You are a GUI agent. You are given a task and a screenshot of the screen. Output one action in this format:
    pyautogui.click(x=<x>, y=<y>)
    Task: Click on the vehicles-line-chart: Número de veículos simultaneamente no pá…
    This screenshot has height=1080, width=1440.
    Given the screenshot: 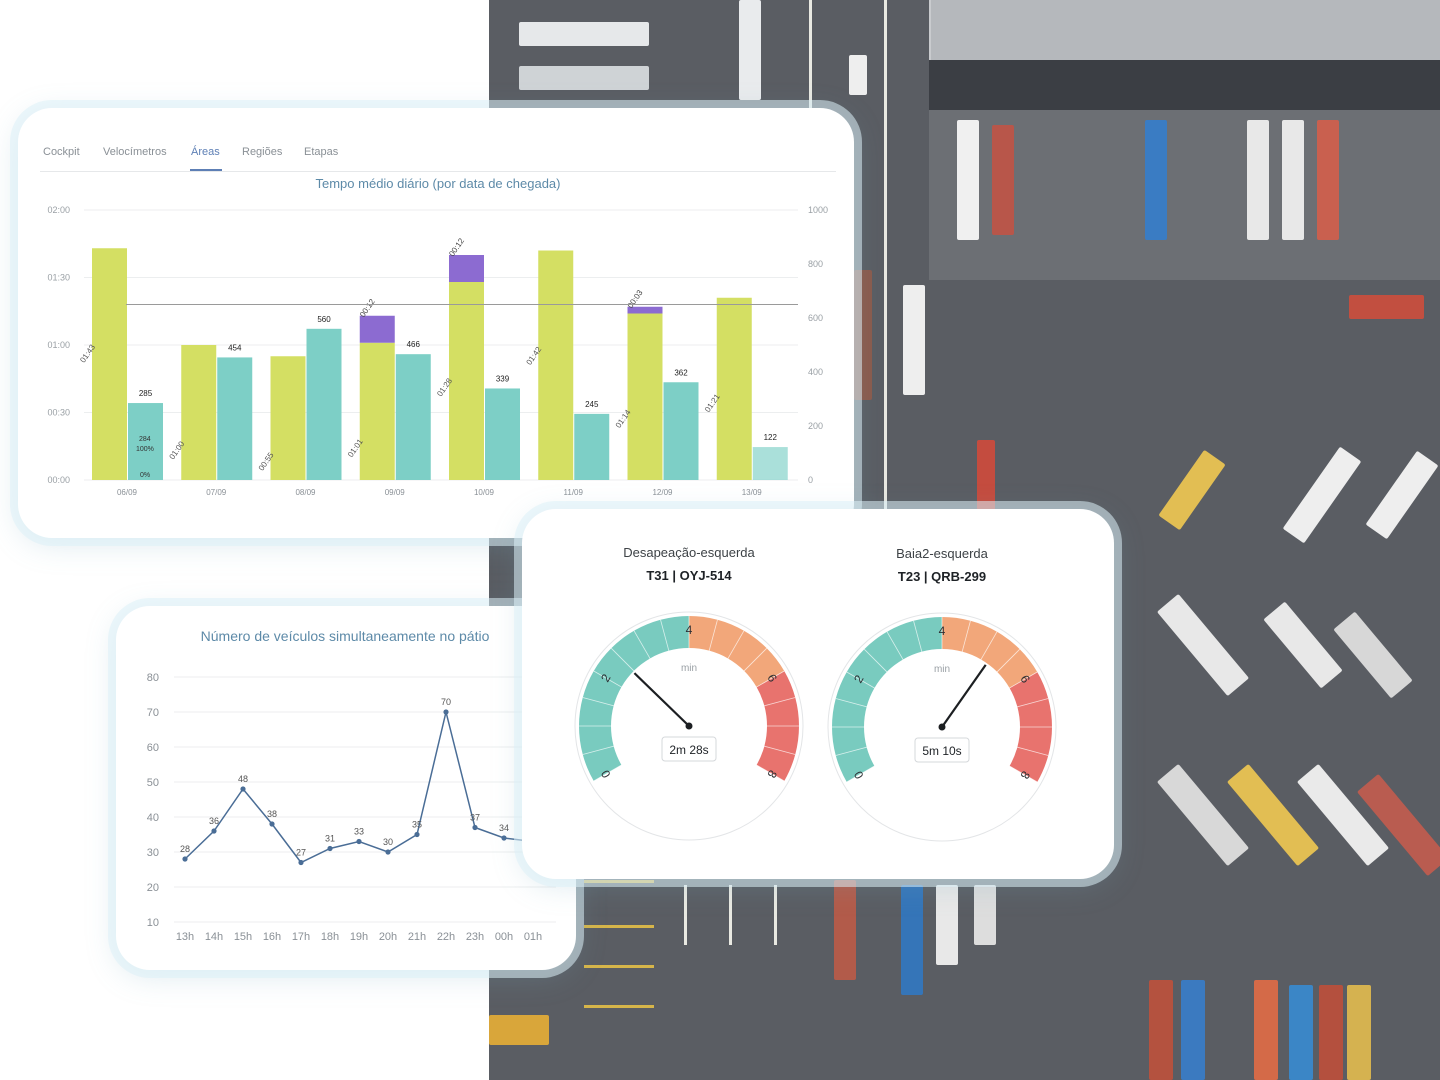 What is the action you would take?
    pyautogui.click(x=351, y=785)
    